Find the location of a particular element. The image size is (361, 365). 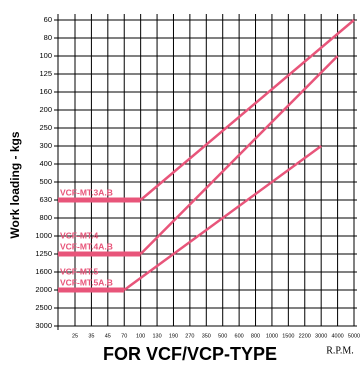

x-tick-label: 35 is located at coordinates (91, 336).